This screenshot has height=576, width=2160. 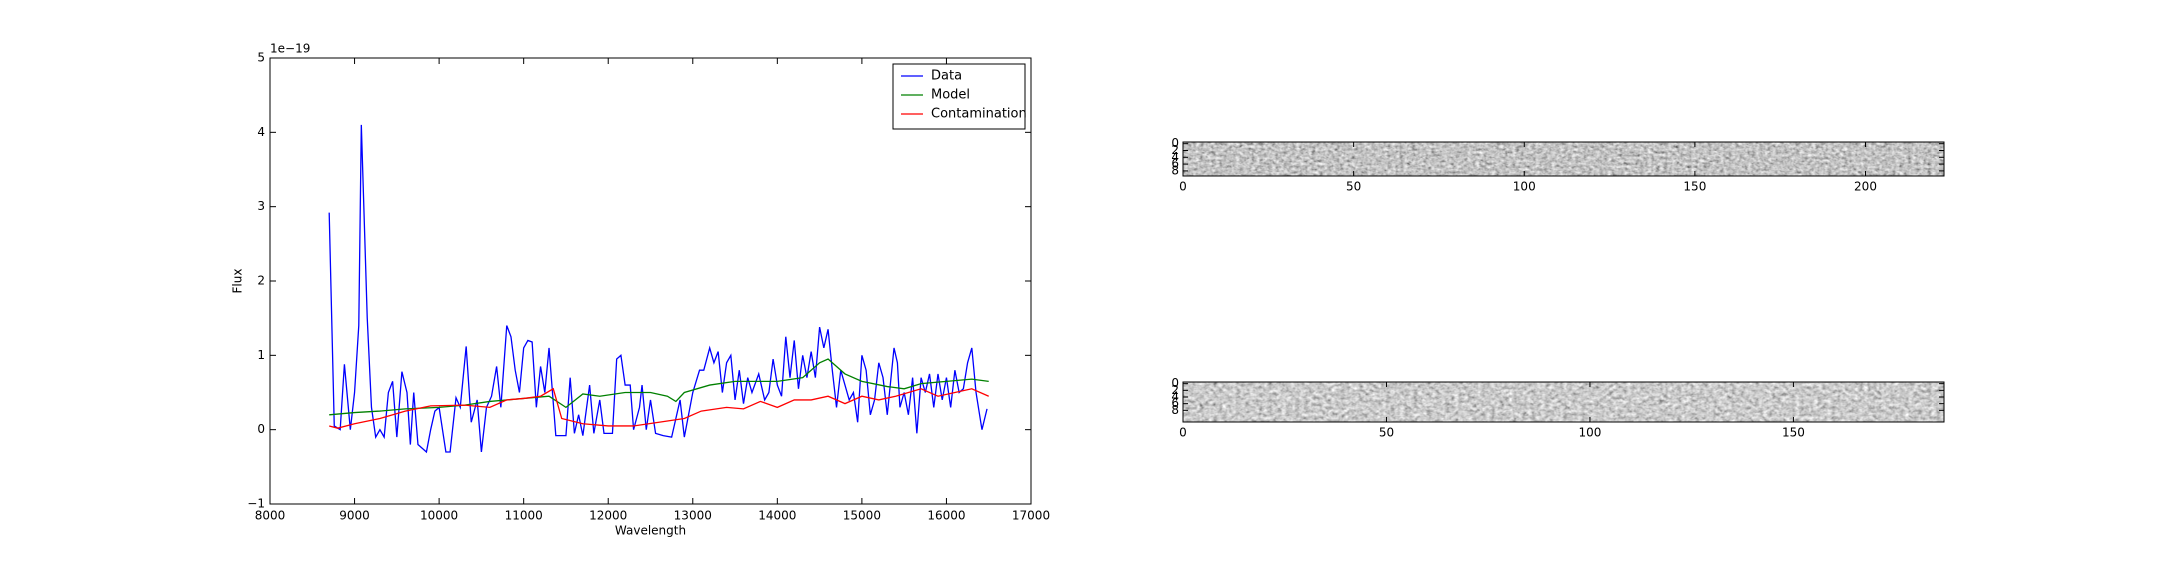 What do you see at coordinates (261, 206) in the screenshot?
I see `y-tick-label: 3` at bounding box center [261, 206].